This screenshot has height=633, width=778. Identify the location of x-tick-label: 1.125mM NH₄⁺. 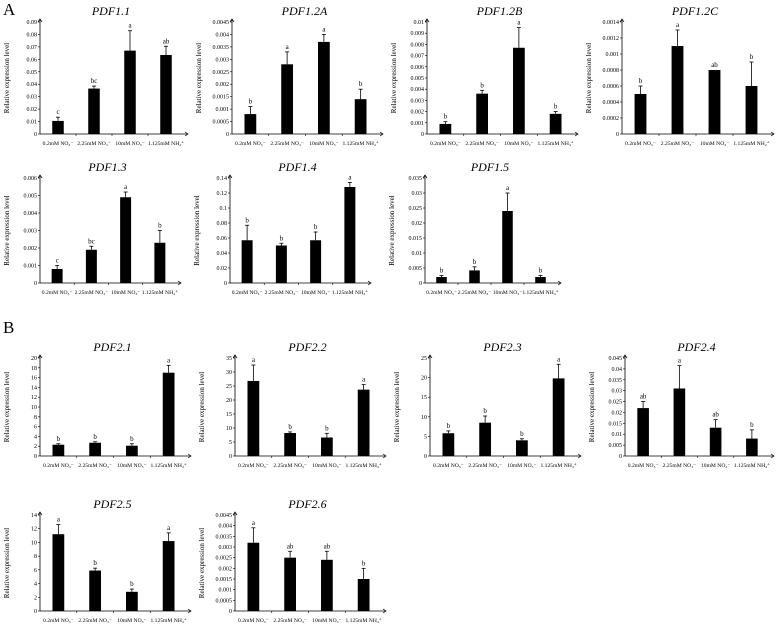
(558, 465).